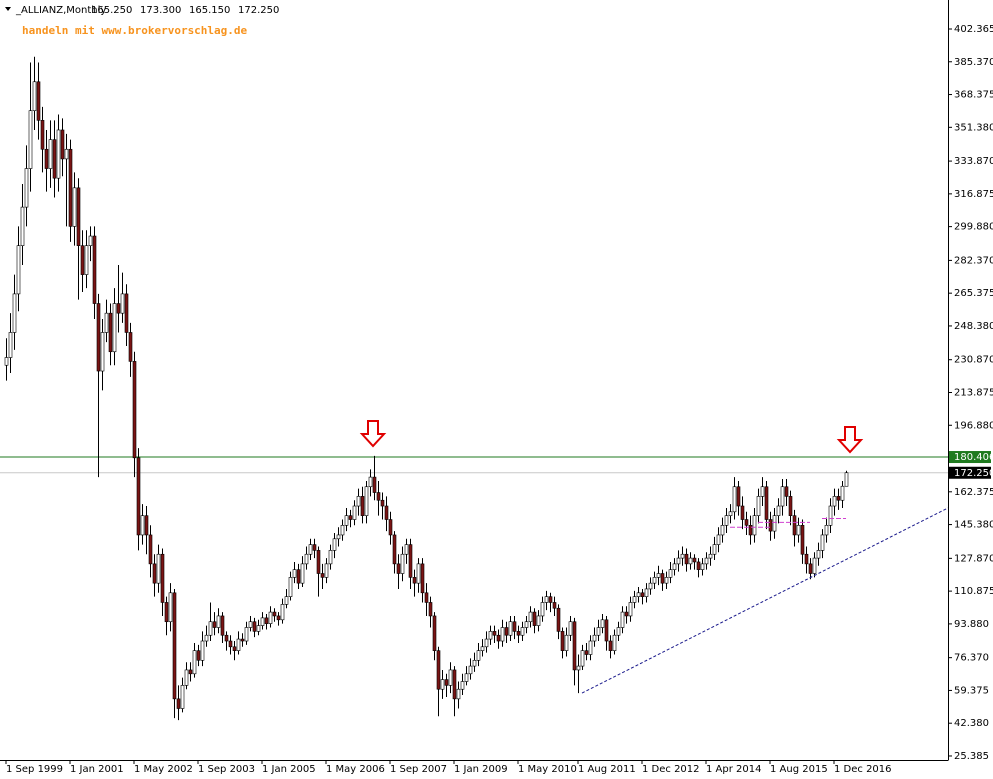 This screenshot has height=779, width=993. I want to click on x-tick-label: 1 Sep 2007, so click(418, 769).